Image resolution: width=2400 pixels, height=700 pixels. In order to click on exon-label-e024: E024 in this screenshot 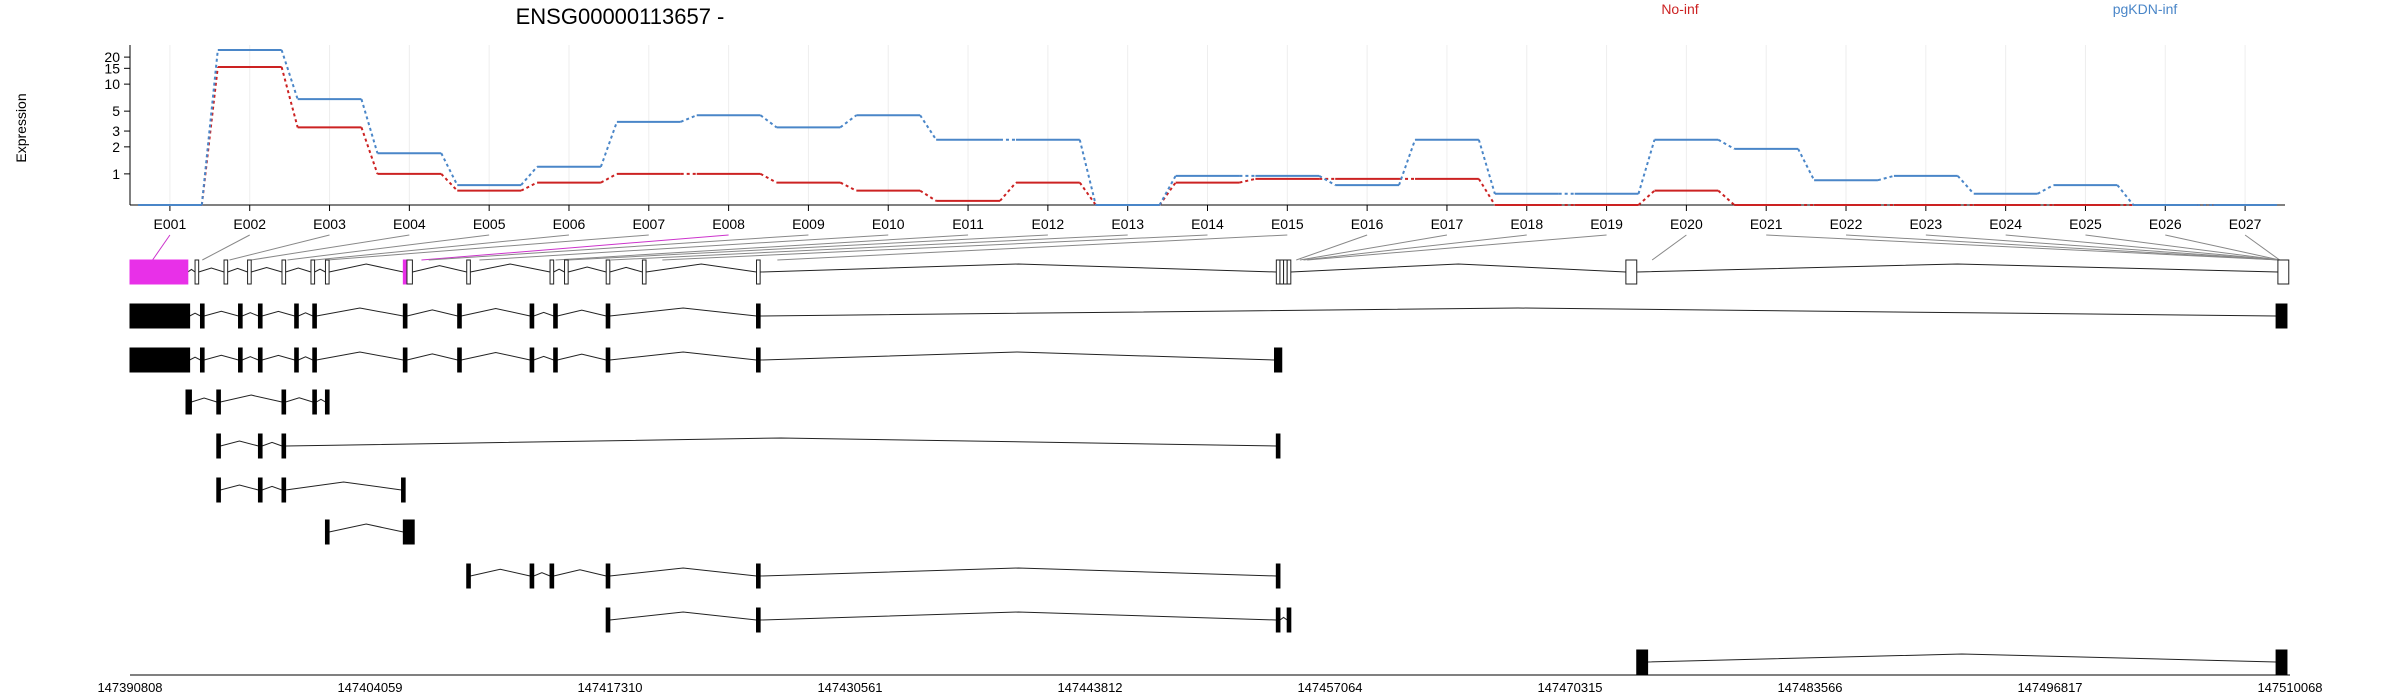, I will do `click(2005, 224)`.